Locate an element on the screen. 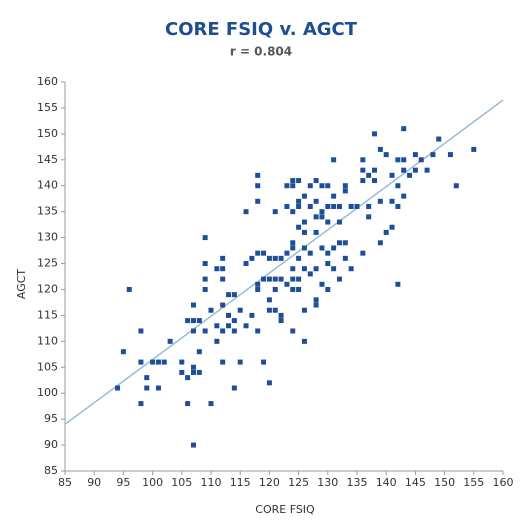  y-tick-label: 135 is located at coordinates (47, 211).